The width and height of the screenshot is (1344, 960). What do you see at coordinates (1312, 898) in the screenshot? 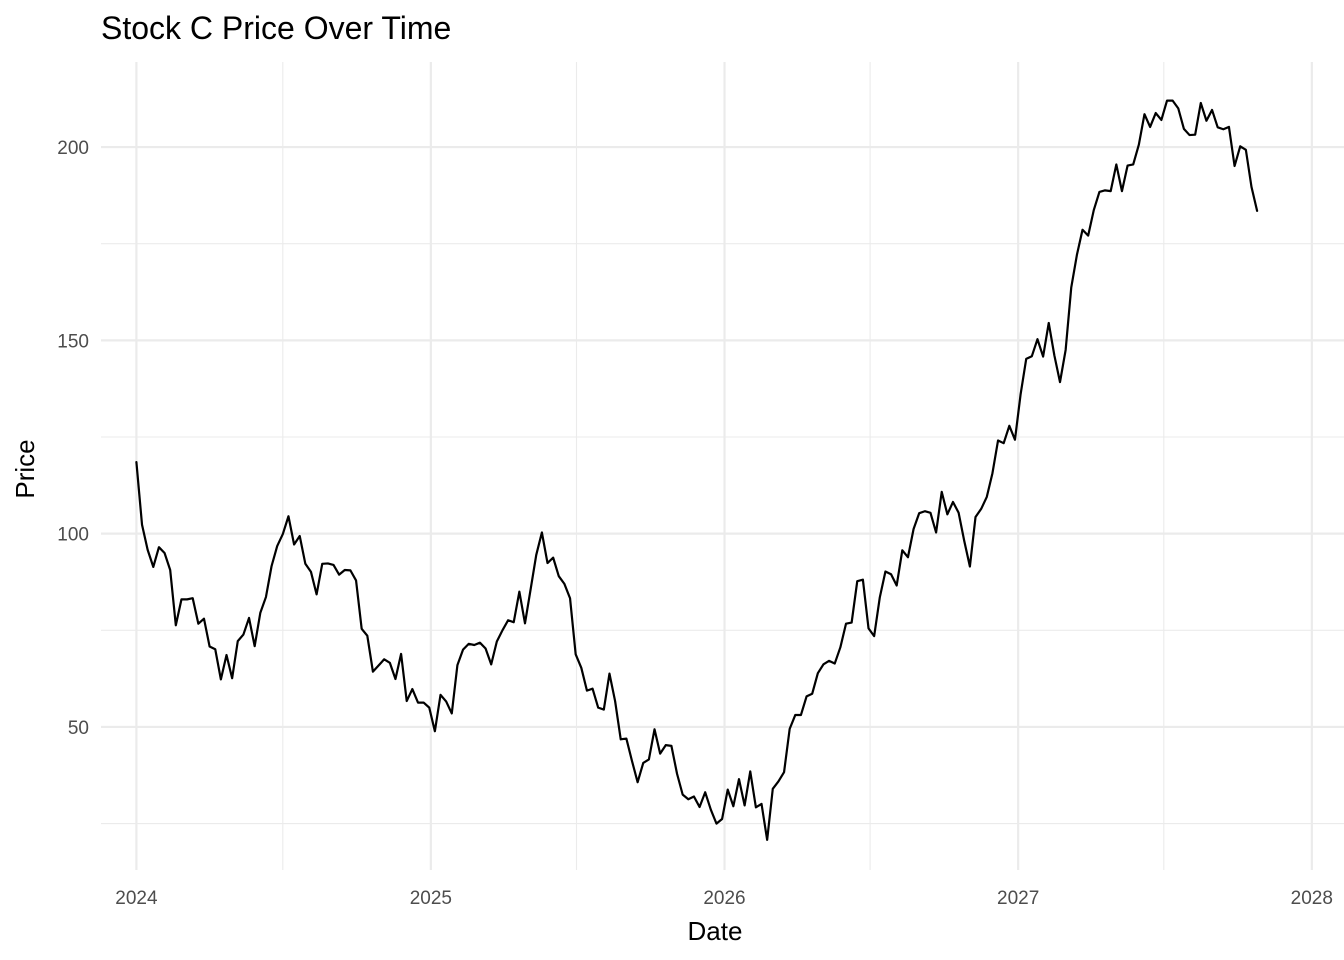
I see `x-tick-label: 2028` at bounding box center [1312, 898].